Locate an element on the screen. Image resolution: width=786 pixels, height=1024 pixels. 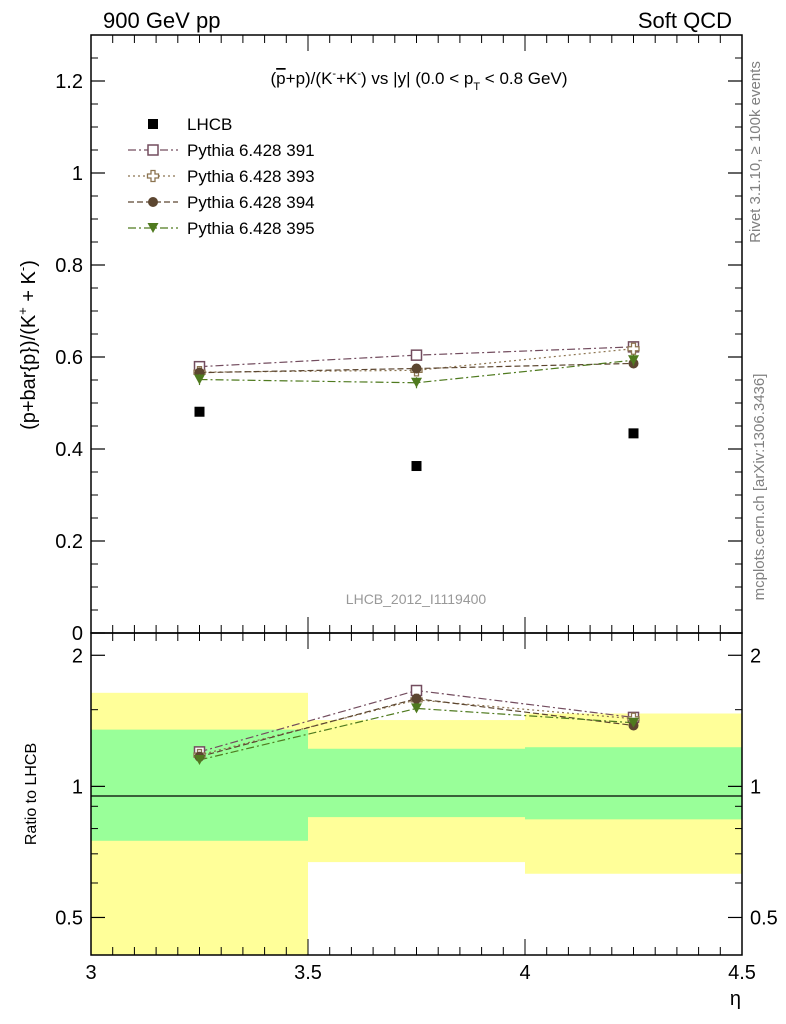
title-sub: T is located at coordinates (476, 87).